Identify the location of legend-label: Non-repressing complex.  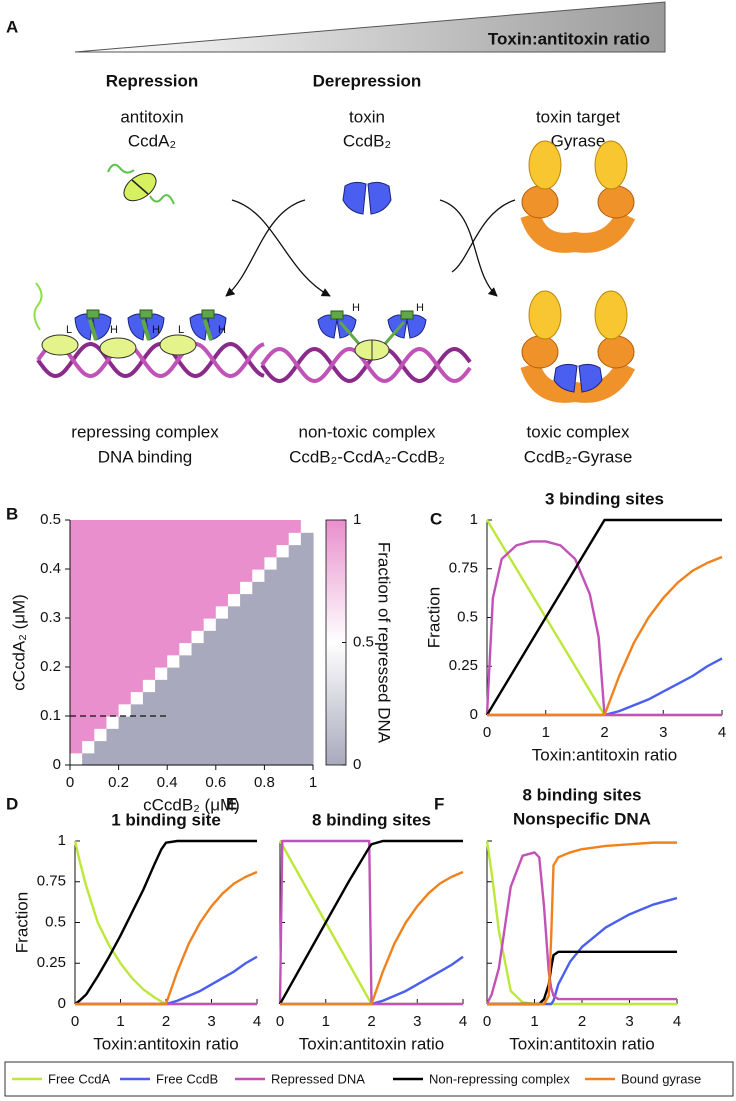
(499, 1078).